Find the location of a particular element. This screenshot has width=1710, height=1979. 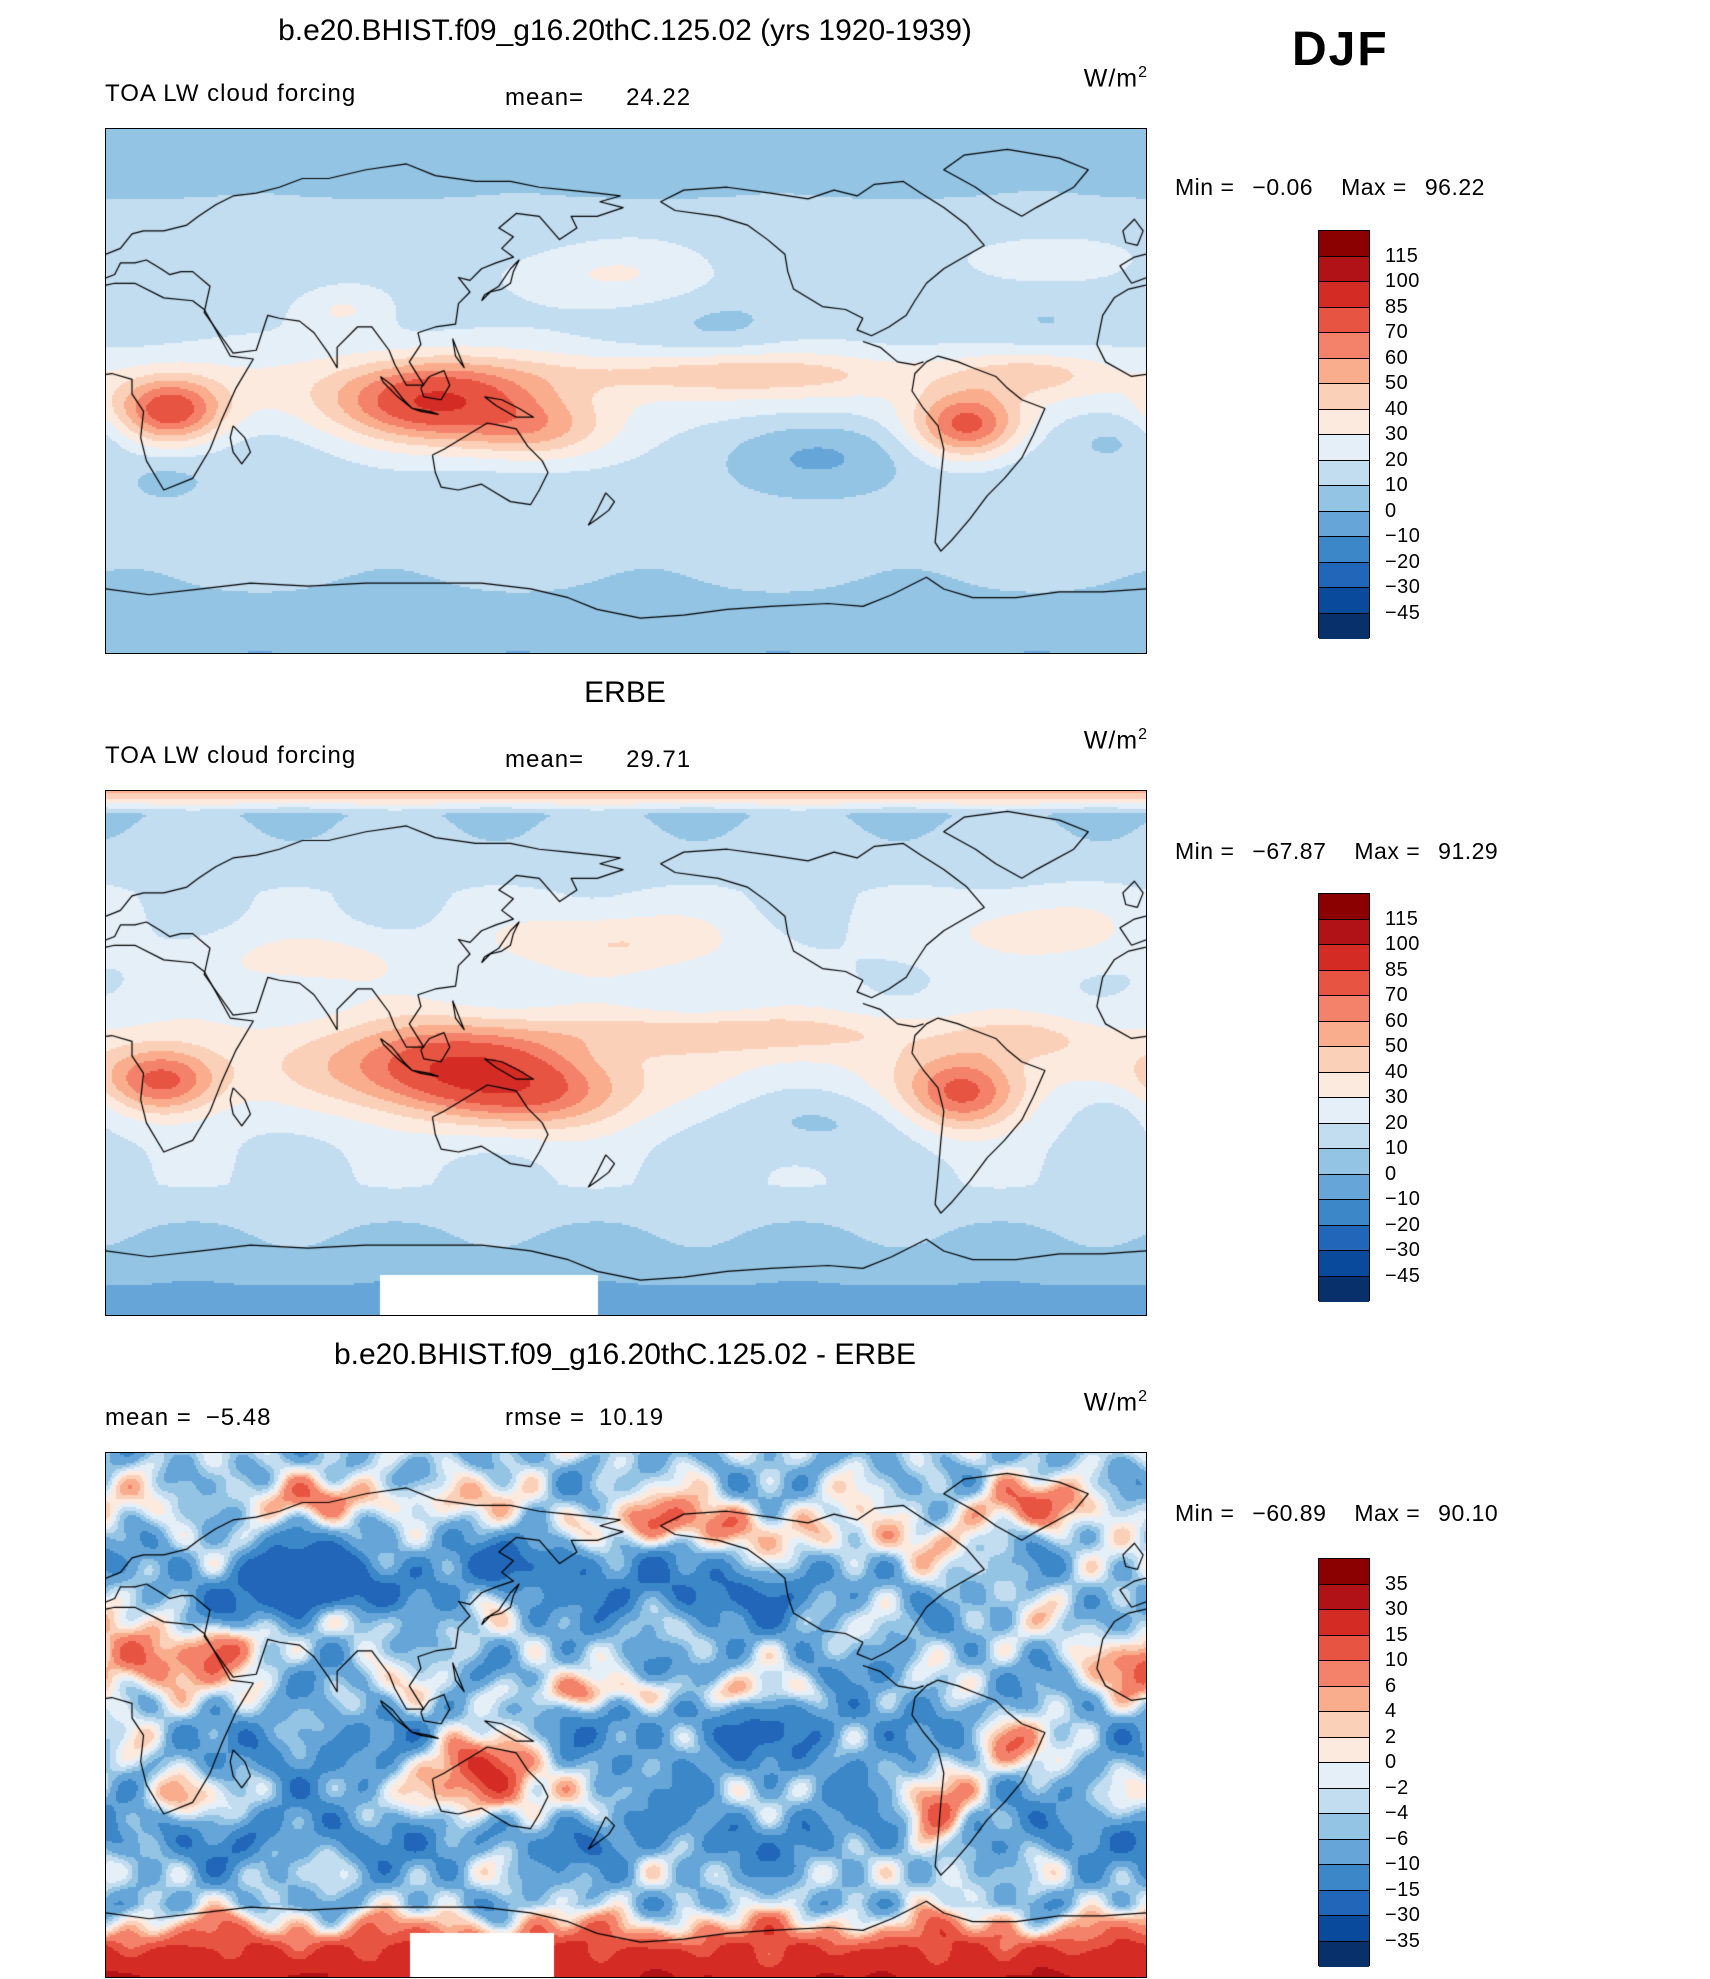

colorbar-tick-label: 40 is located at coordinates (1397, 1071).